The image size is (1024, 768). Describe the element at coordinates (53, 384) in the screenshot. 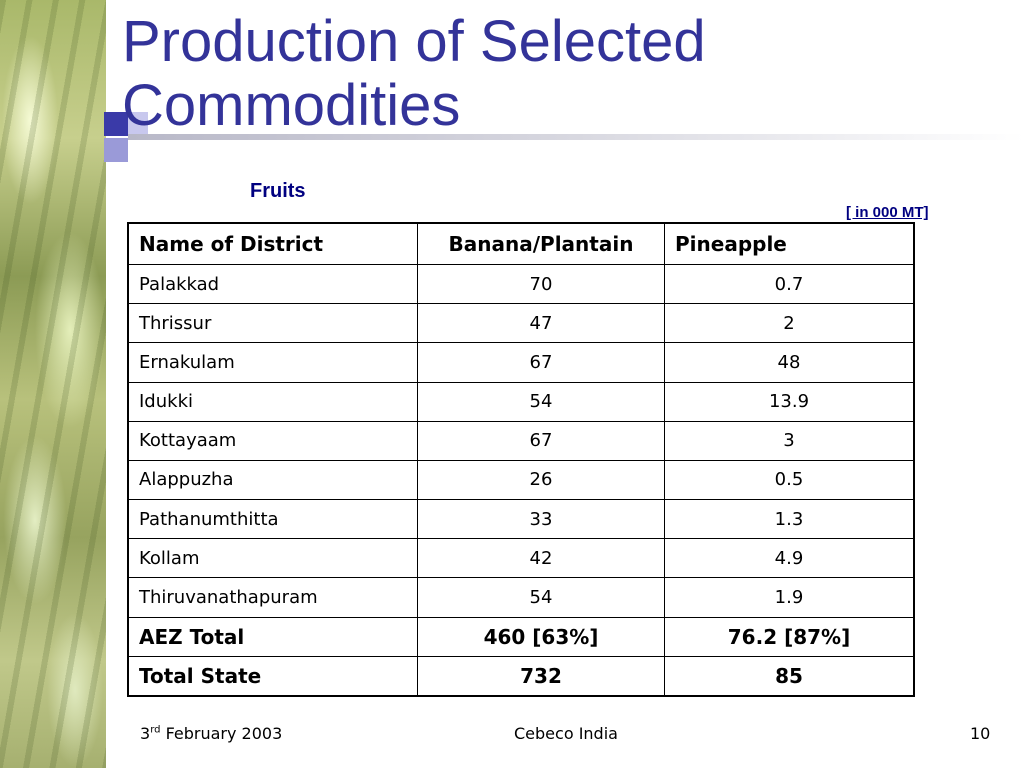

I see `banana-photo-strip` at that location.